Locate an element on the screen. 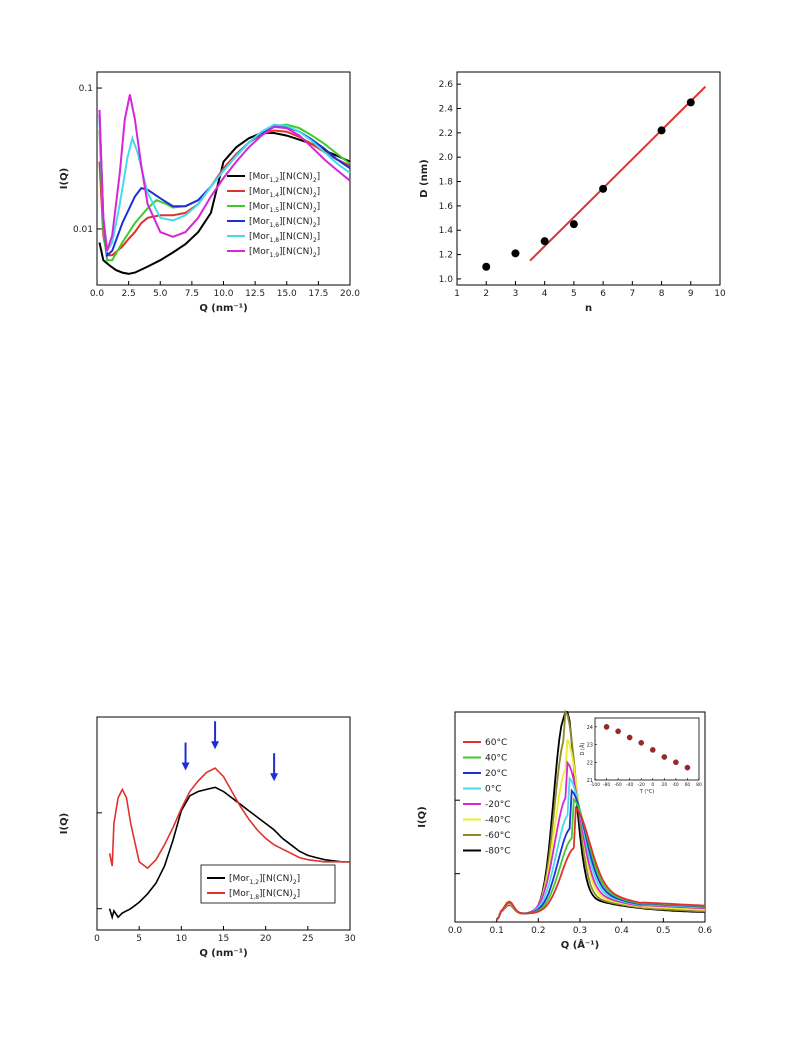 The height and width of the screenshot is (1057, 793). plot-frame is located at coordinates (588, 178).